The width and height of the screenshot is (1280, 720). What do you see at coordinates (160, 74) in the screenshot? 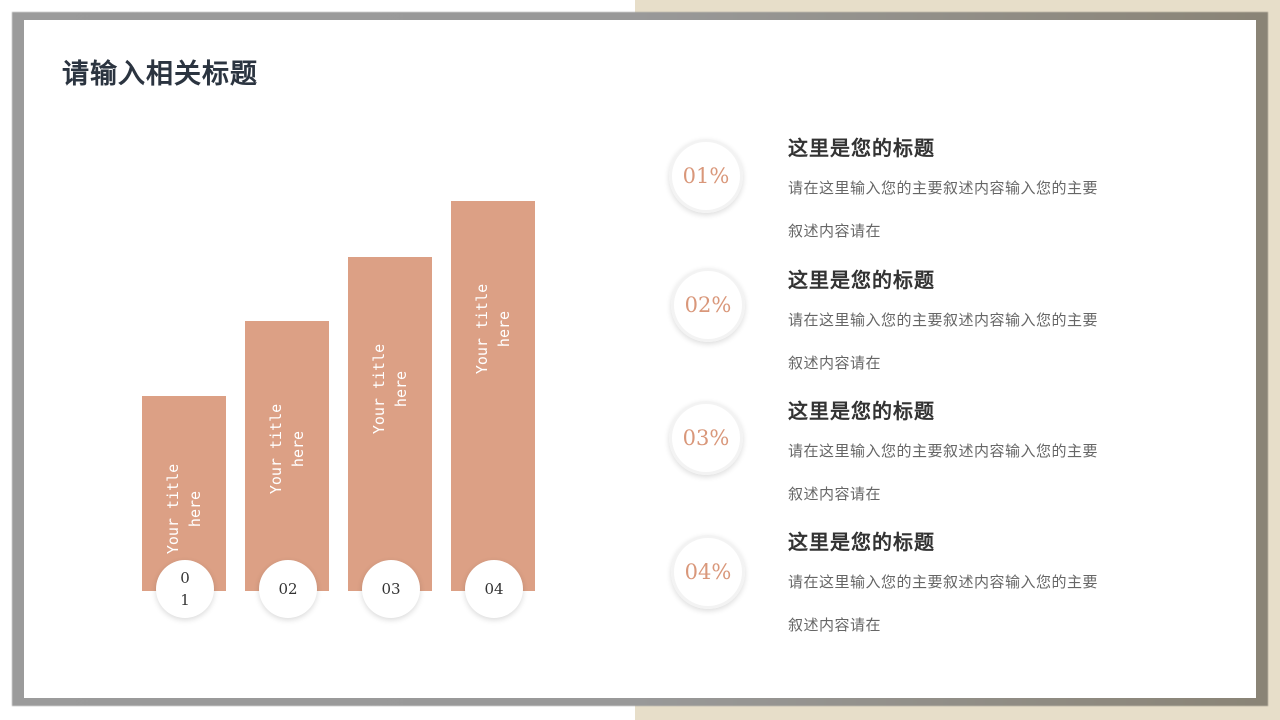
I see `page-title: 请输入相关标题` at bounding box center [160, 74].